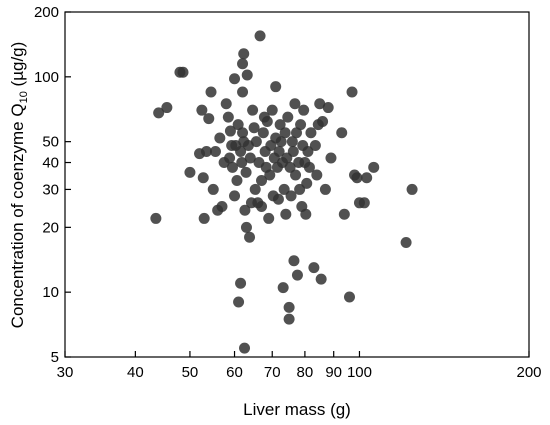 This screenshot has height=425, width=550. What do you see at coordinates (50, 163) in the screenshot?
I see `y-tick-label: 40` at bounding box center [50, 163].